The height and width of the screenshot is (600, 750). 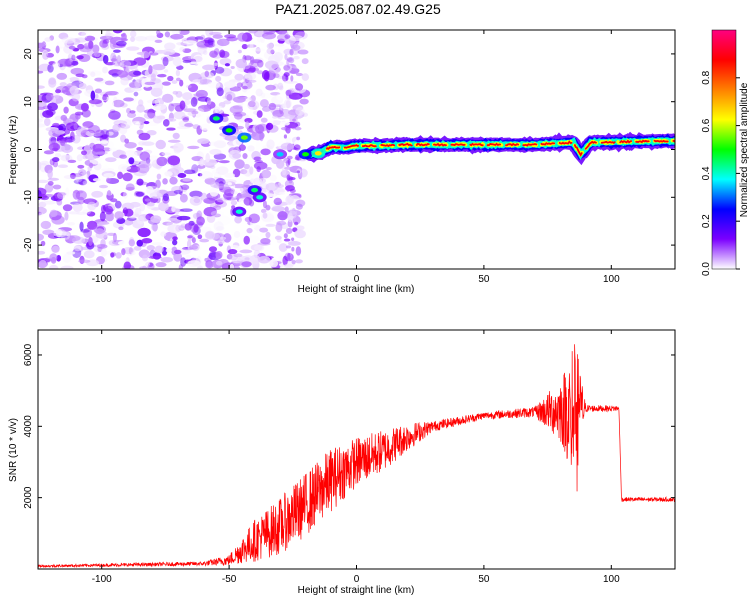 What do you see at coordinates (611, 279) in the screenshot?
I see `x-tick-label: 100` at bounding box center [611, 279].